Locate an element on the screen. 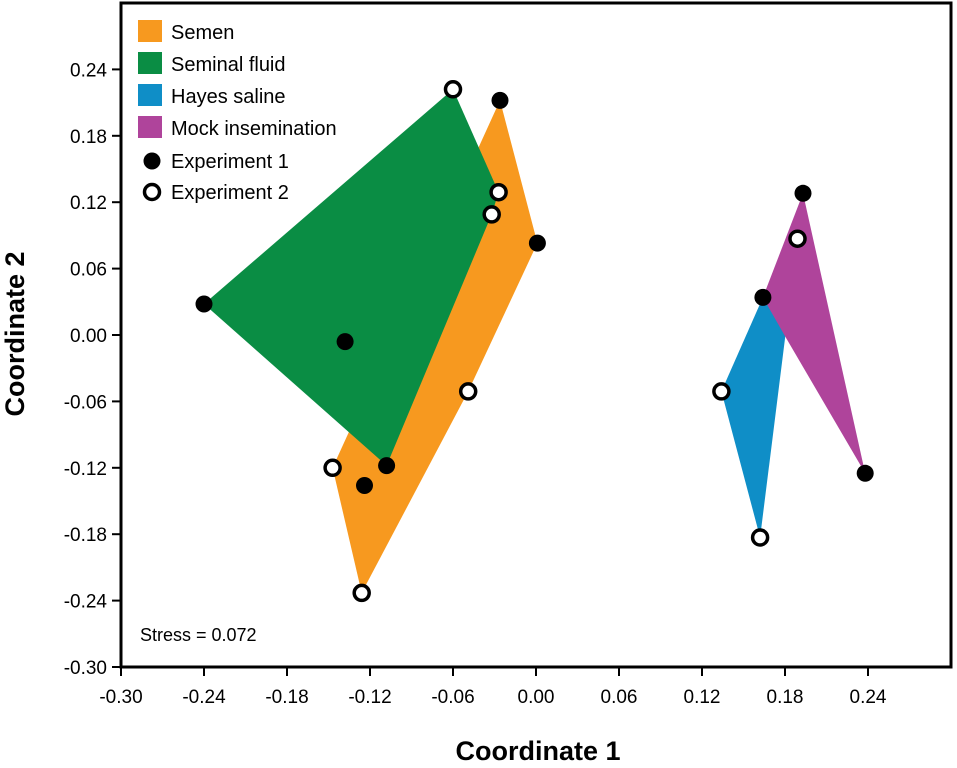 This screenshot has height=768, width=957. legend-label: Semen is located at coordinates (202, 33).